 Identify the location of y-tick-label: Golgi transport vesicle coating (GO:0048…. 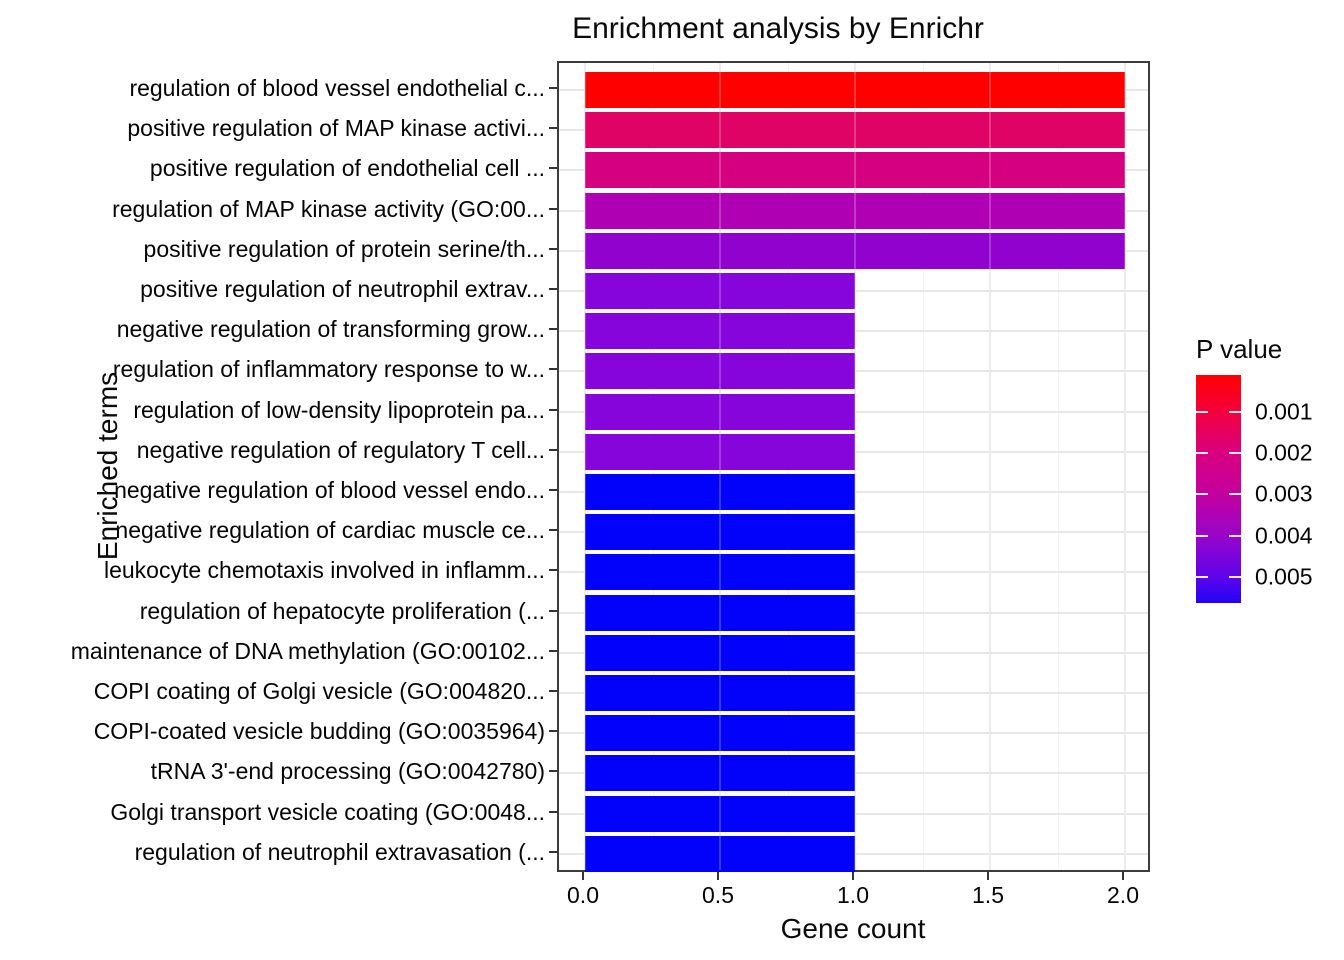
(327, 811).